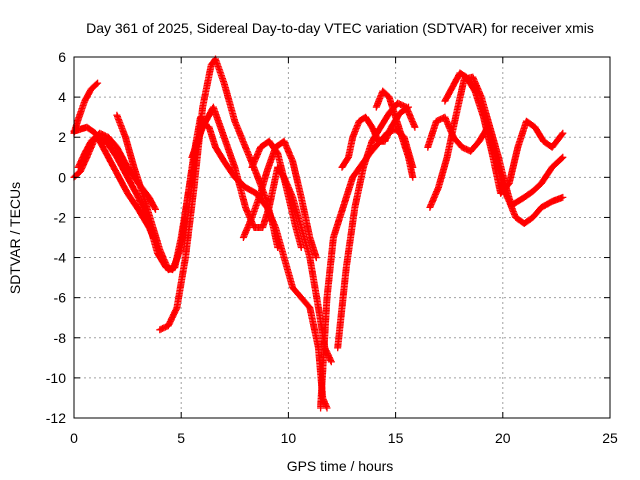 The height and width of the screenshot is (480, 640). What do you see at coordinates (60, 258) in the screenshot?
I see `y-tick-label: -4` at bounding box center [60, 258].